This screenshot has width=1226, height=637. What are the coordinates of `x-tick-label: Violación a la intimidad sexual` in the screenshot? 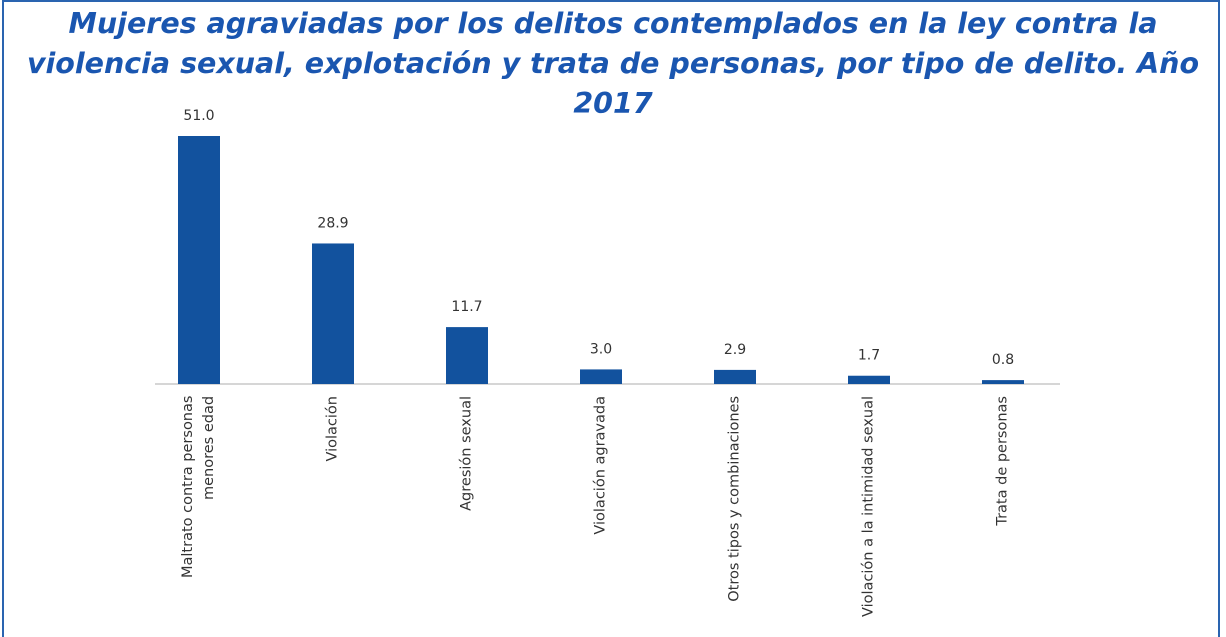 It's located at (868, 506).